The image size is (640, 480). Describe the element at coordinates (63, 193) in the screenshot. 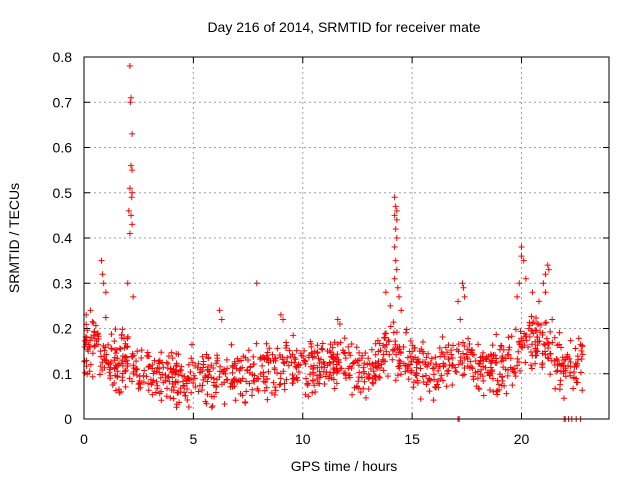

I see `y-tick-label: 0.5` at that location.